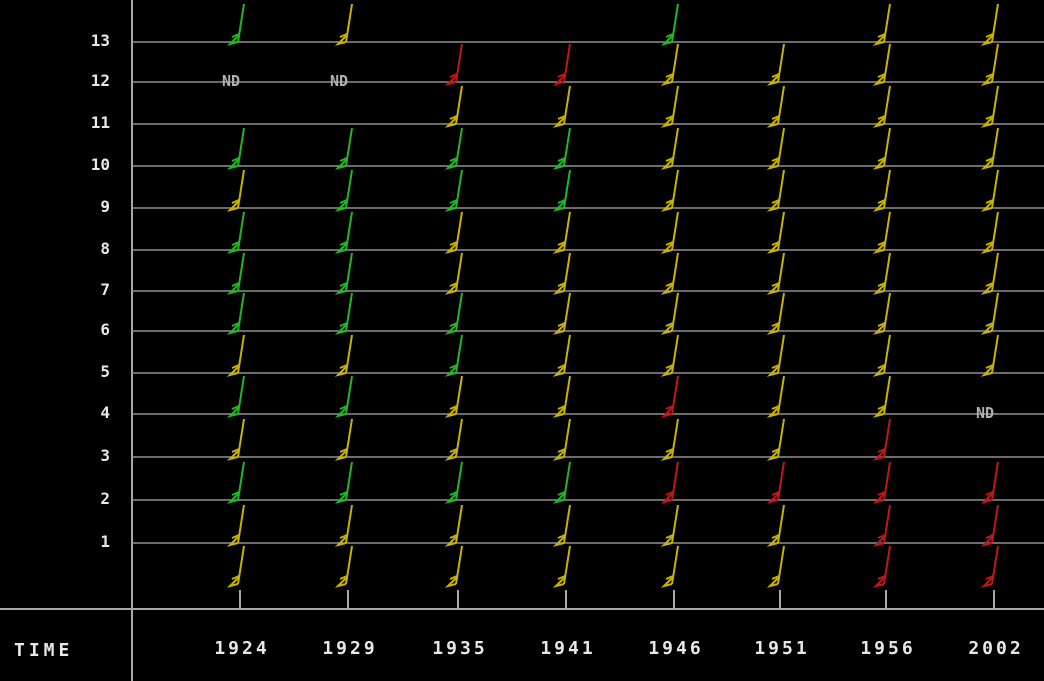 Image resolution: width=1044 pixels, height=681 pixels. I want to click on time-label: 1929, so click(350, 648).